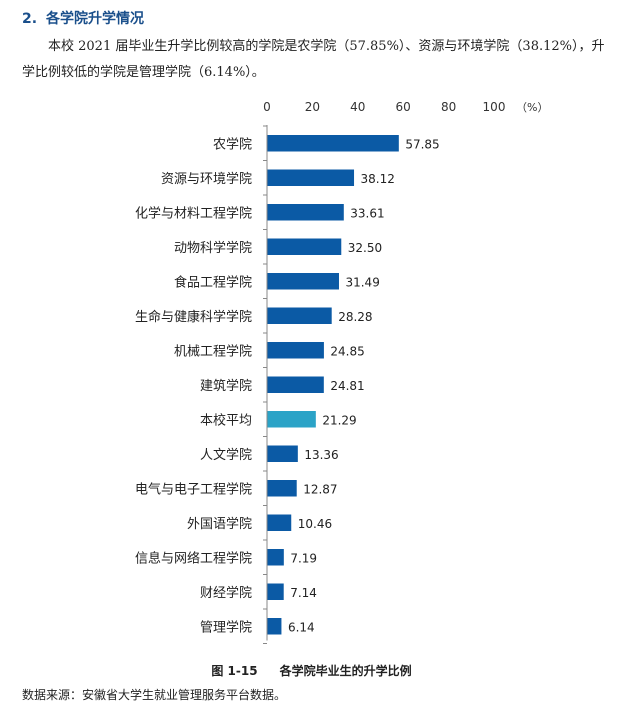  What do you see at coordinates (303, 593) in the screenshot?
I see `data-label: 7.14` at bounding box center [303, 593].